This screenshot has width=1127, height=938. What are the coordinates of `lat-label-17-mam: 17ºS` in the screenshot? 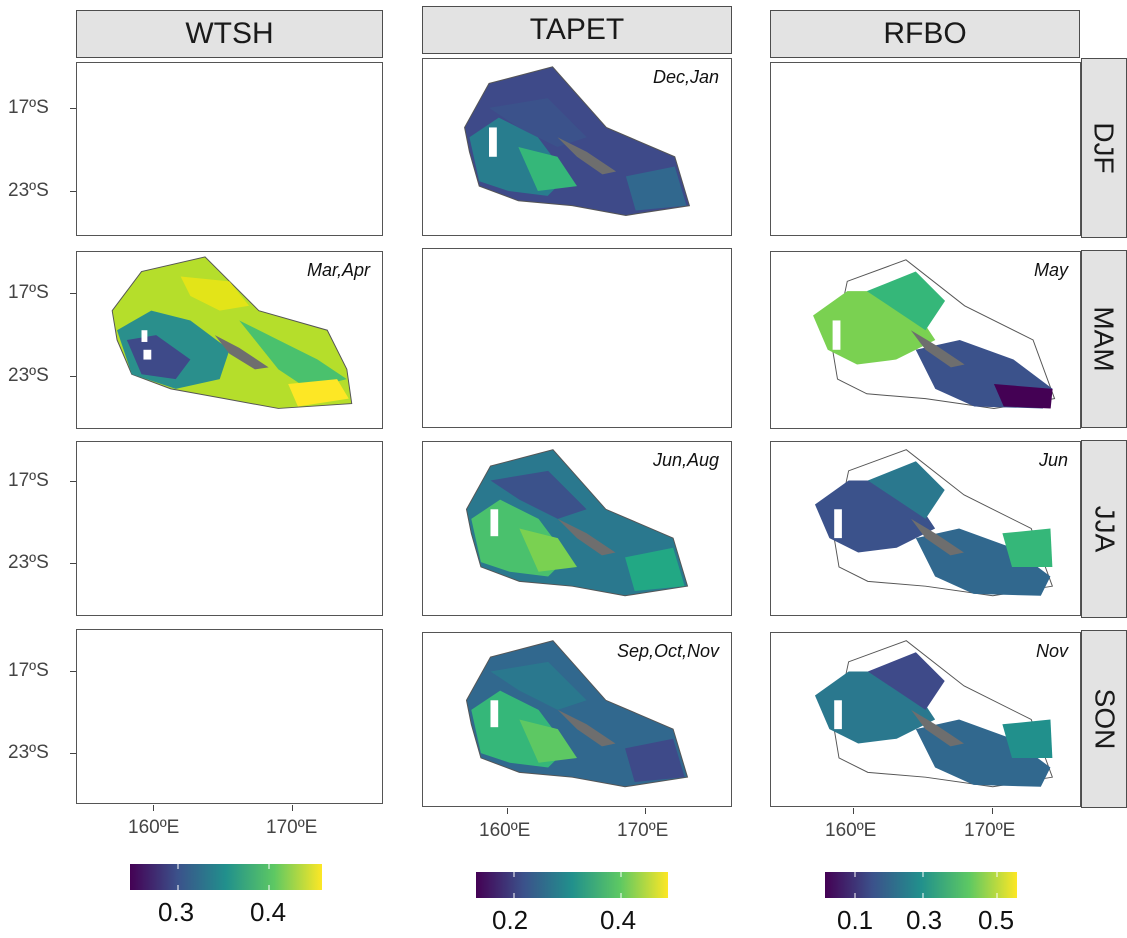 It's located at (28, 292).